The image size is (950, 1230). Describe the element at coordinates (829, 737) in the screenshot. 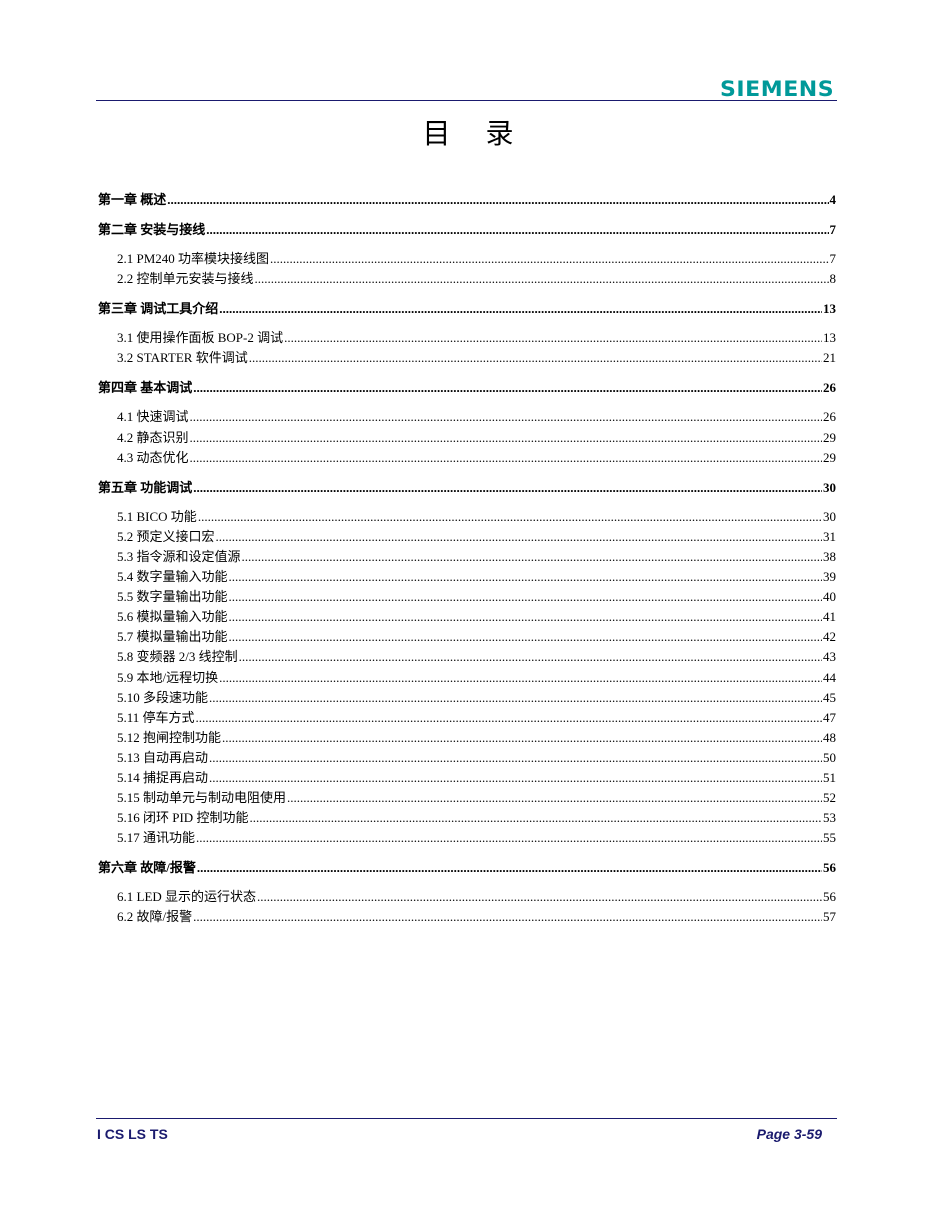

I see `toc-page-number: 48` at that location.